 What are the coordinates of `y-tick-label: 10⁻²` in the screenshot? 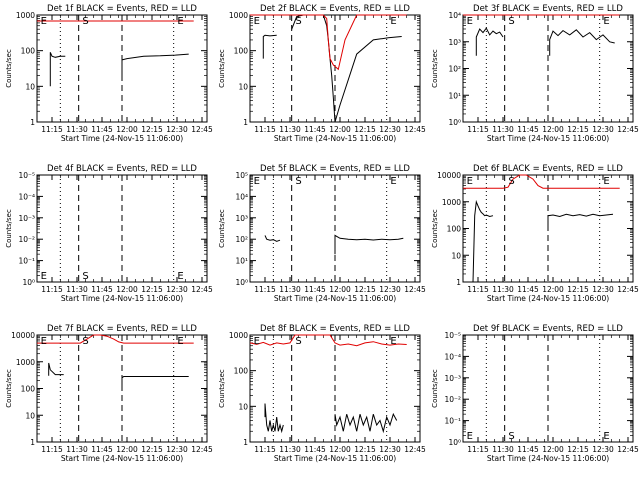 It's located at (26, 239).